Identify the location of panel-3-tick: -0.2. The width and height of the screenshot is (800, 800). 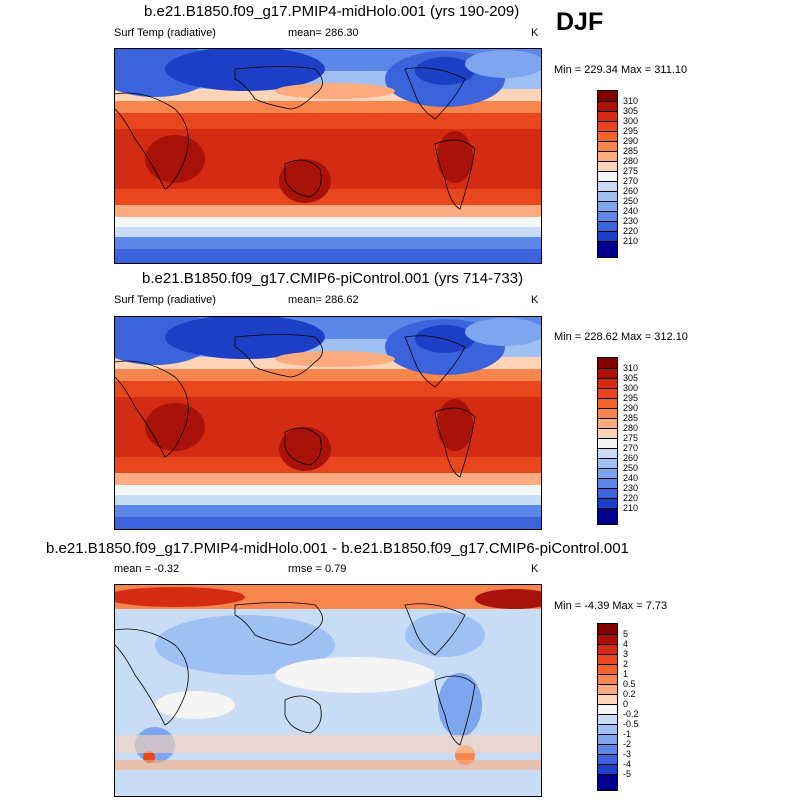
(631, 714).